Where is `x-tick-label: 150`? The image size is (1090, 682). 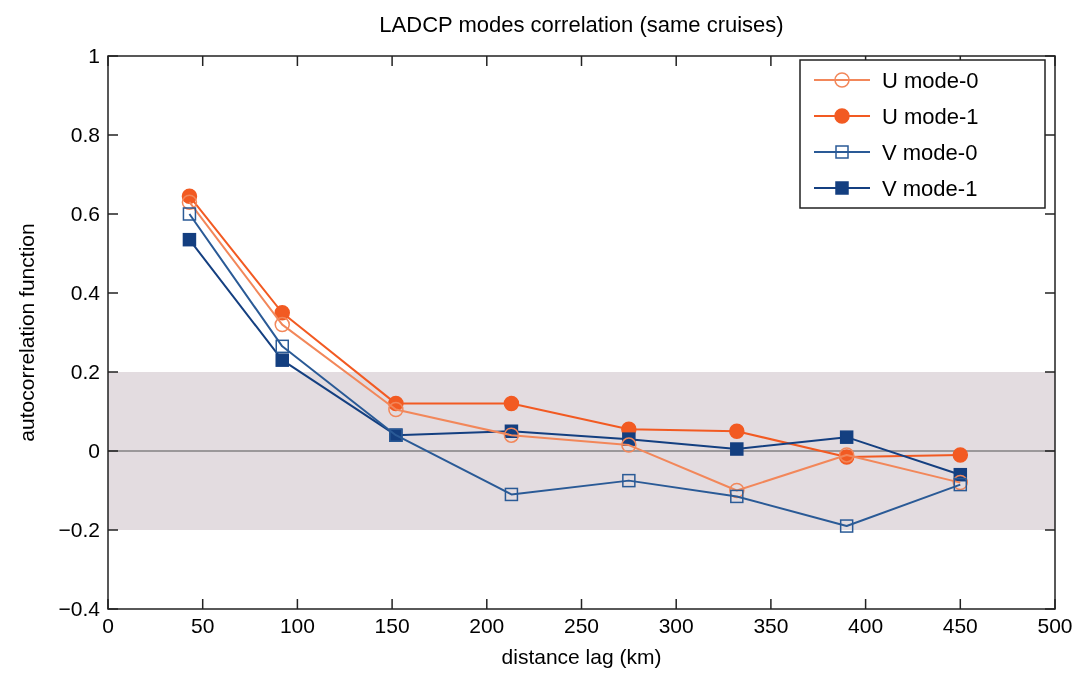
x-tick-label: 150 is located at coordinates (392, 625).